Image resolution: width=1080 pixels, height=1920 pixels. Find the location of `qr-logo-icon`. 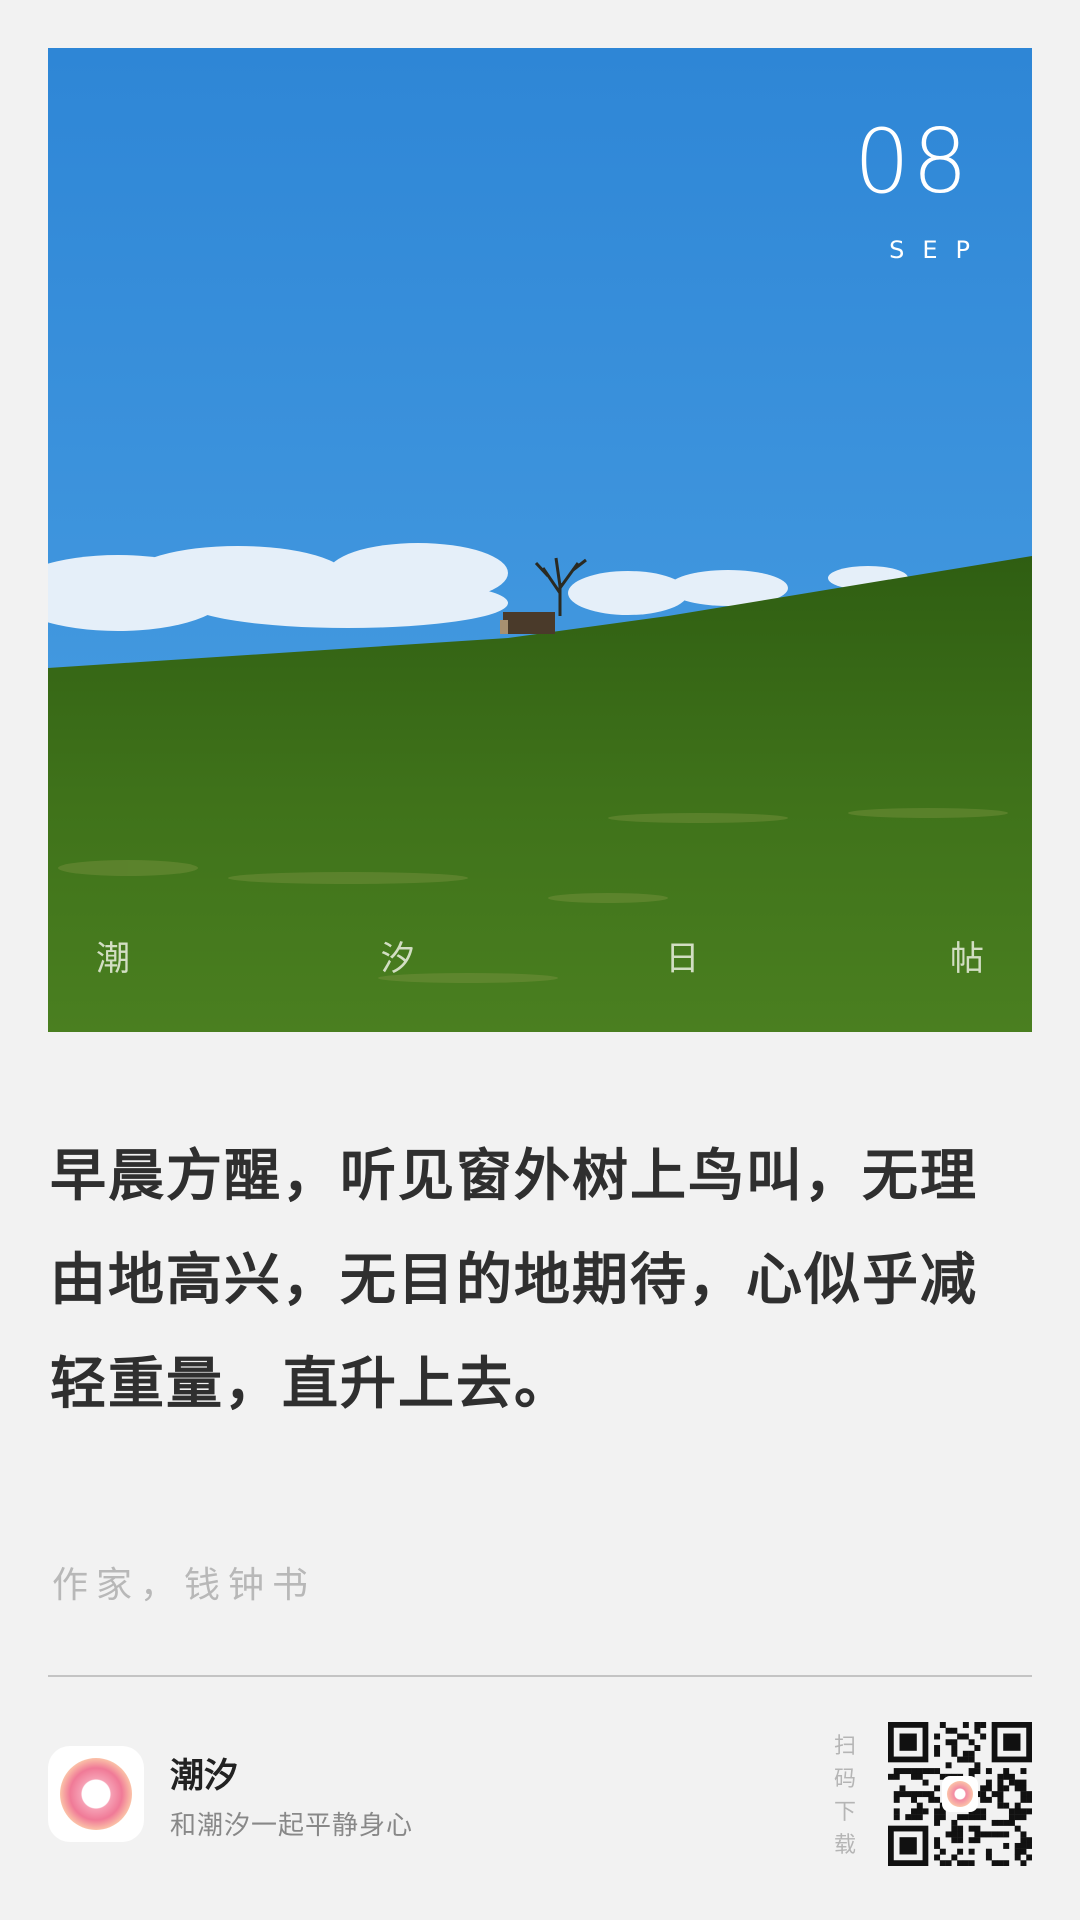

qr-logo-icon is located at coordinates (960, 1794).